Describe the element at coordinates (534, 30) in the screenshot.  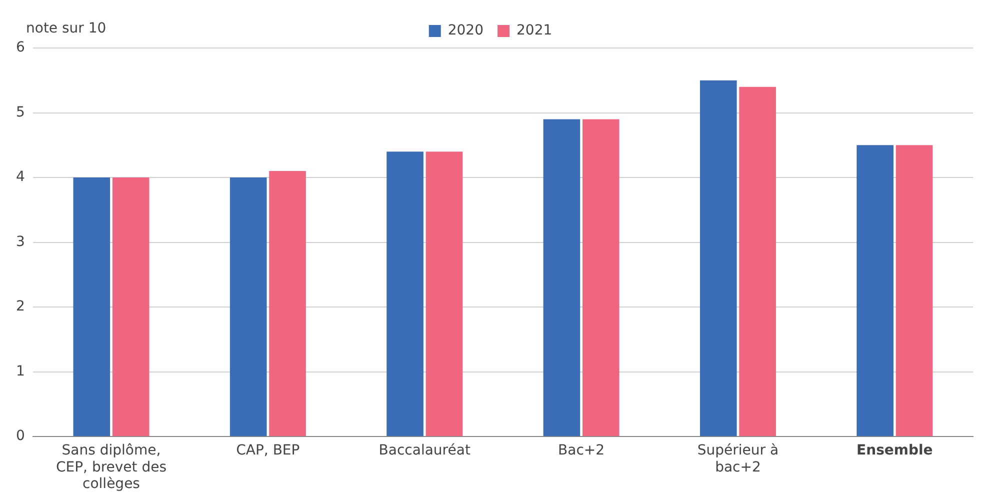
I see `legend-label: 2021` at that location.